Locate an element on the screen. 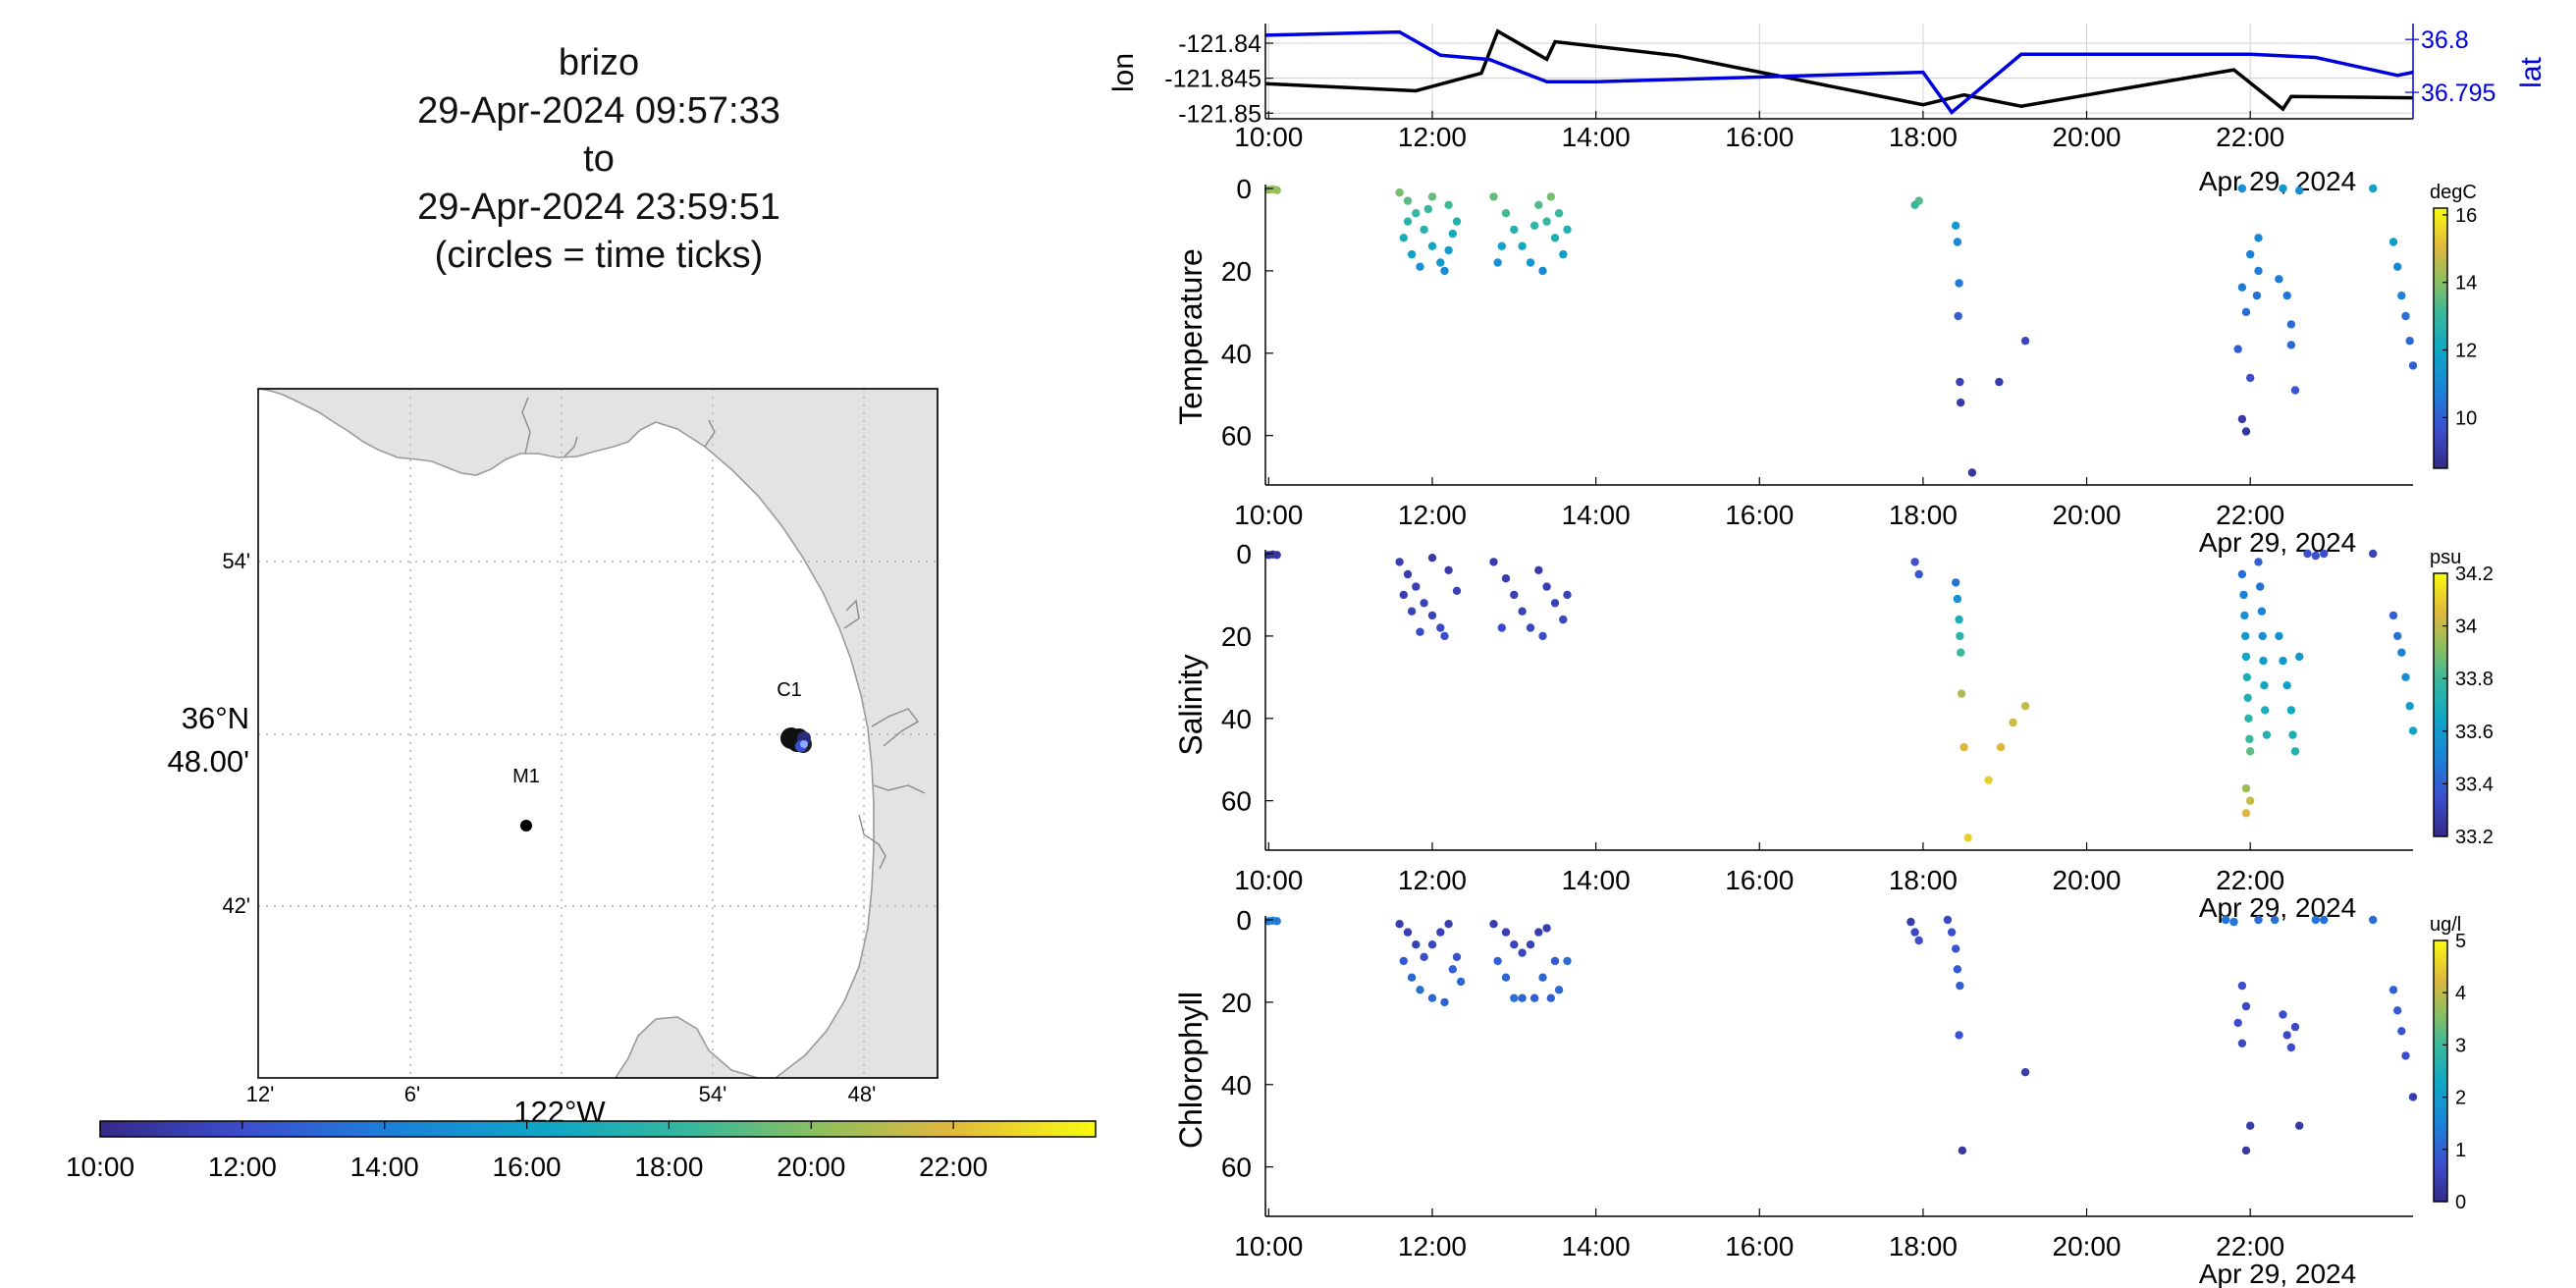 This screenshot has width=2576, height=1288. salinity-y-tick-label: 40 is located at coordinates (1236, 719).